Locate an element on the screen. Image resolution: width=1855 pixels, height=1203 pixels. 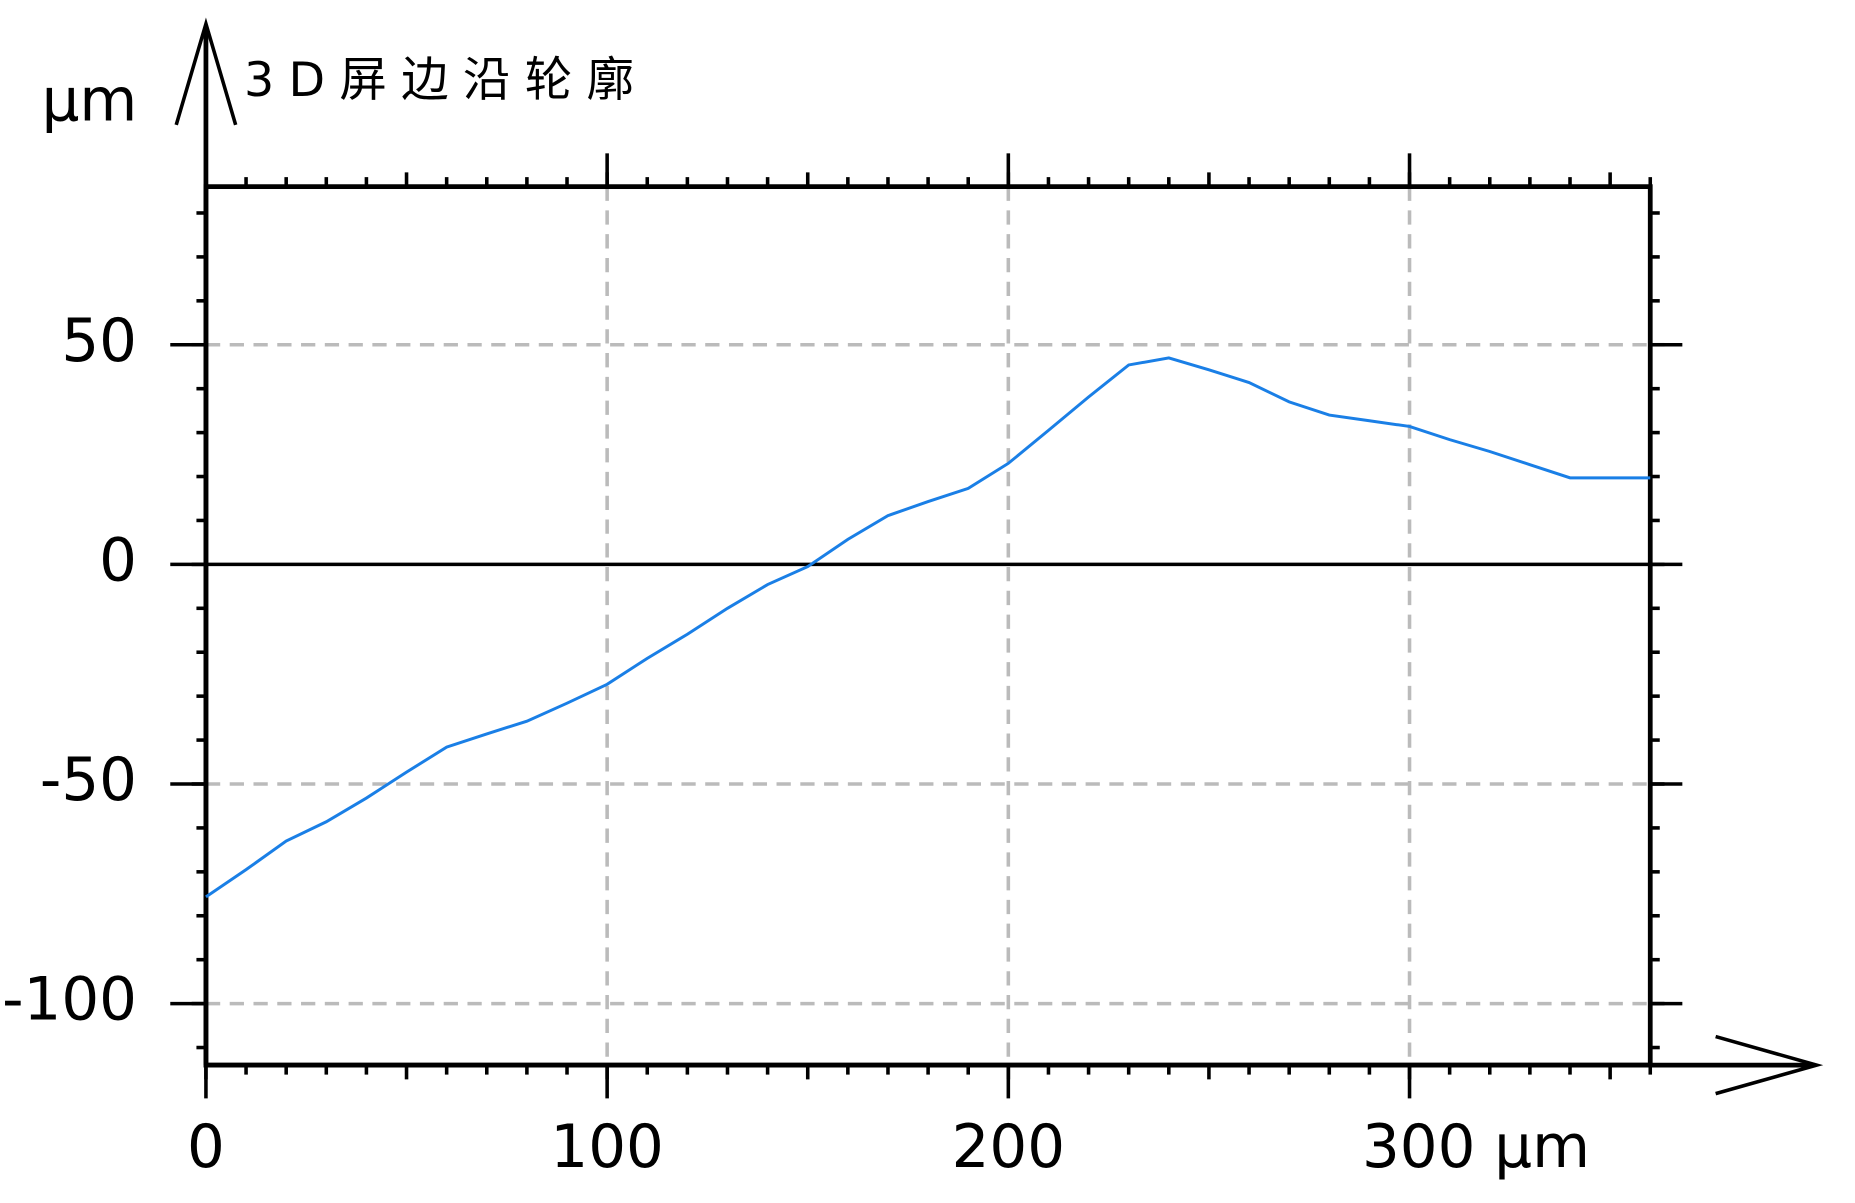
x-arrow-head is located at coordinates (1769, 1065).